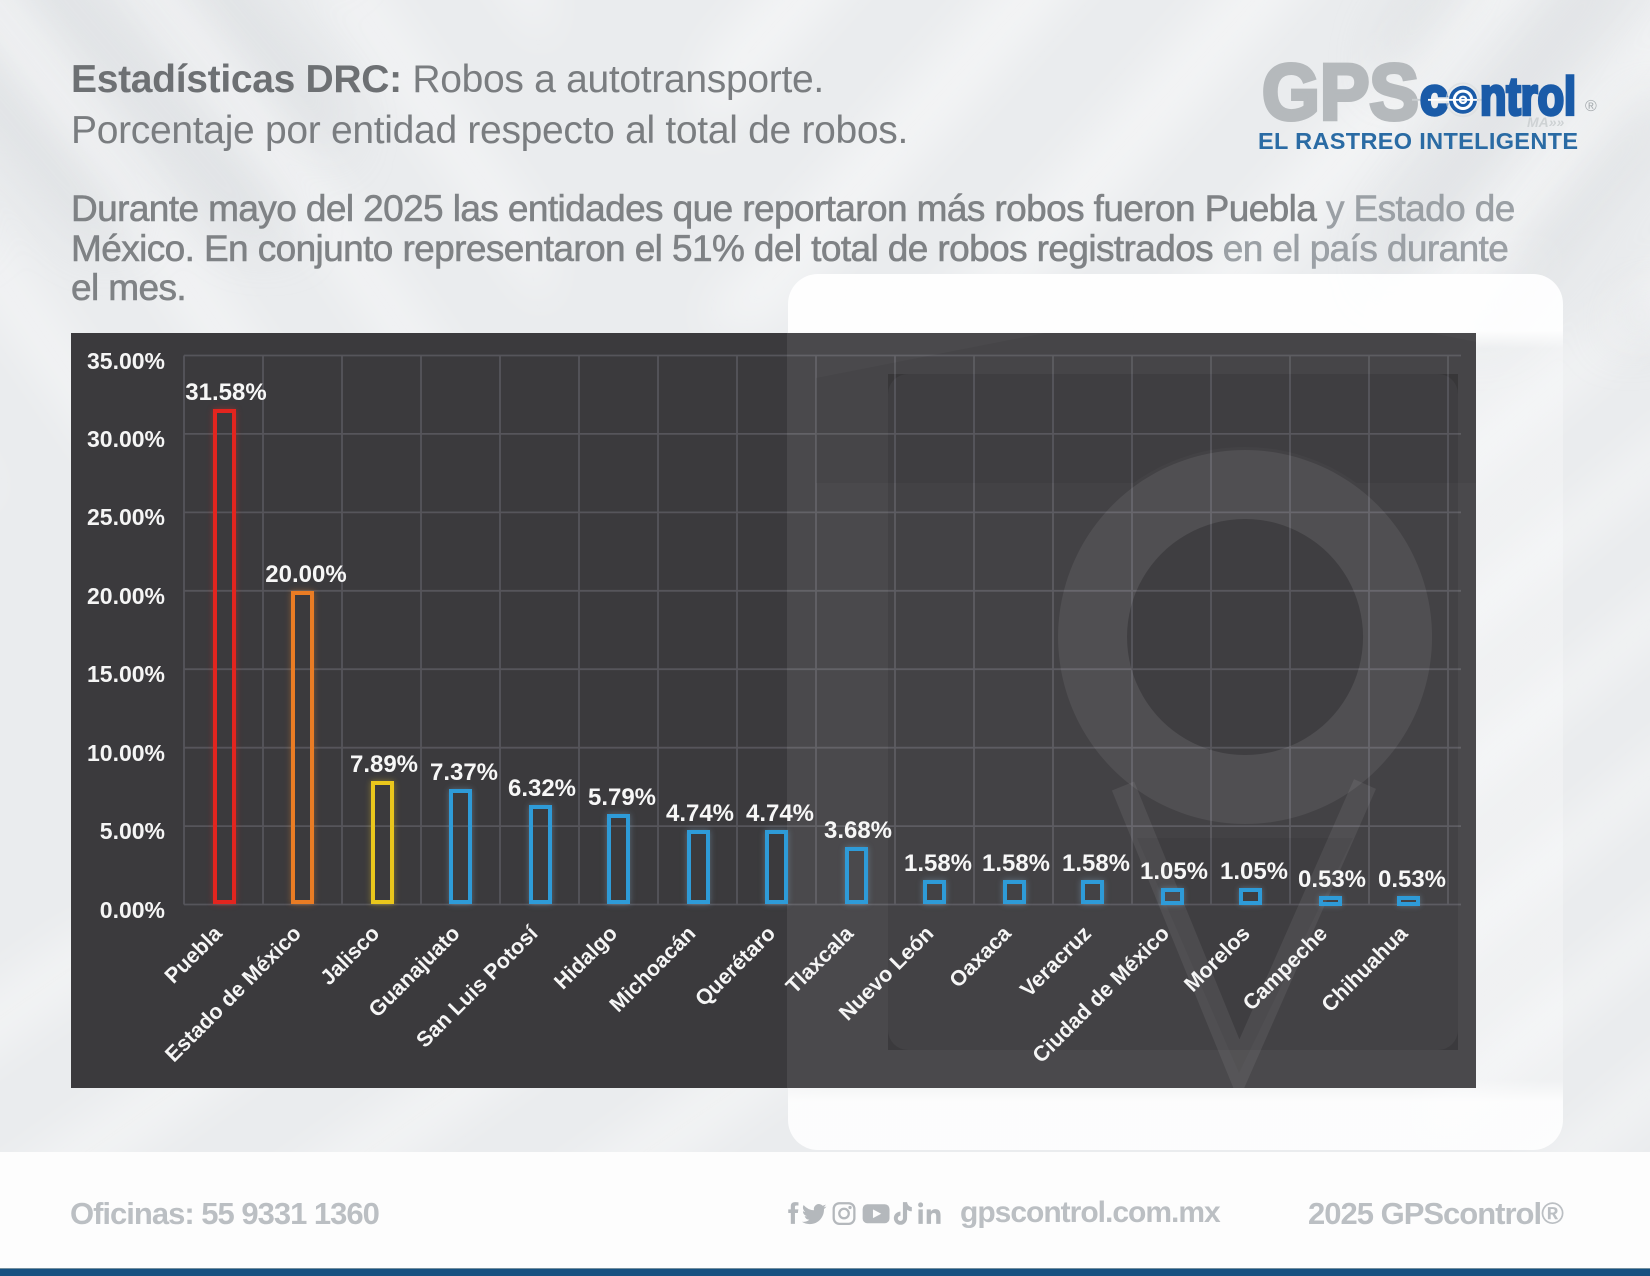 The width and height of the screenshot is (1650, 1276). I want to click on svg-text: MA»», so click(1546, 122).